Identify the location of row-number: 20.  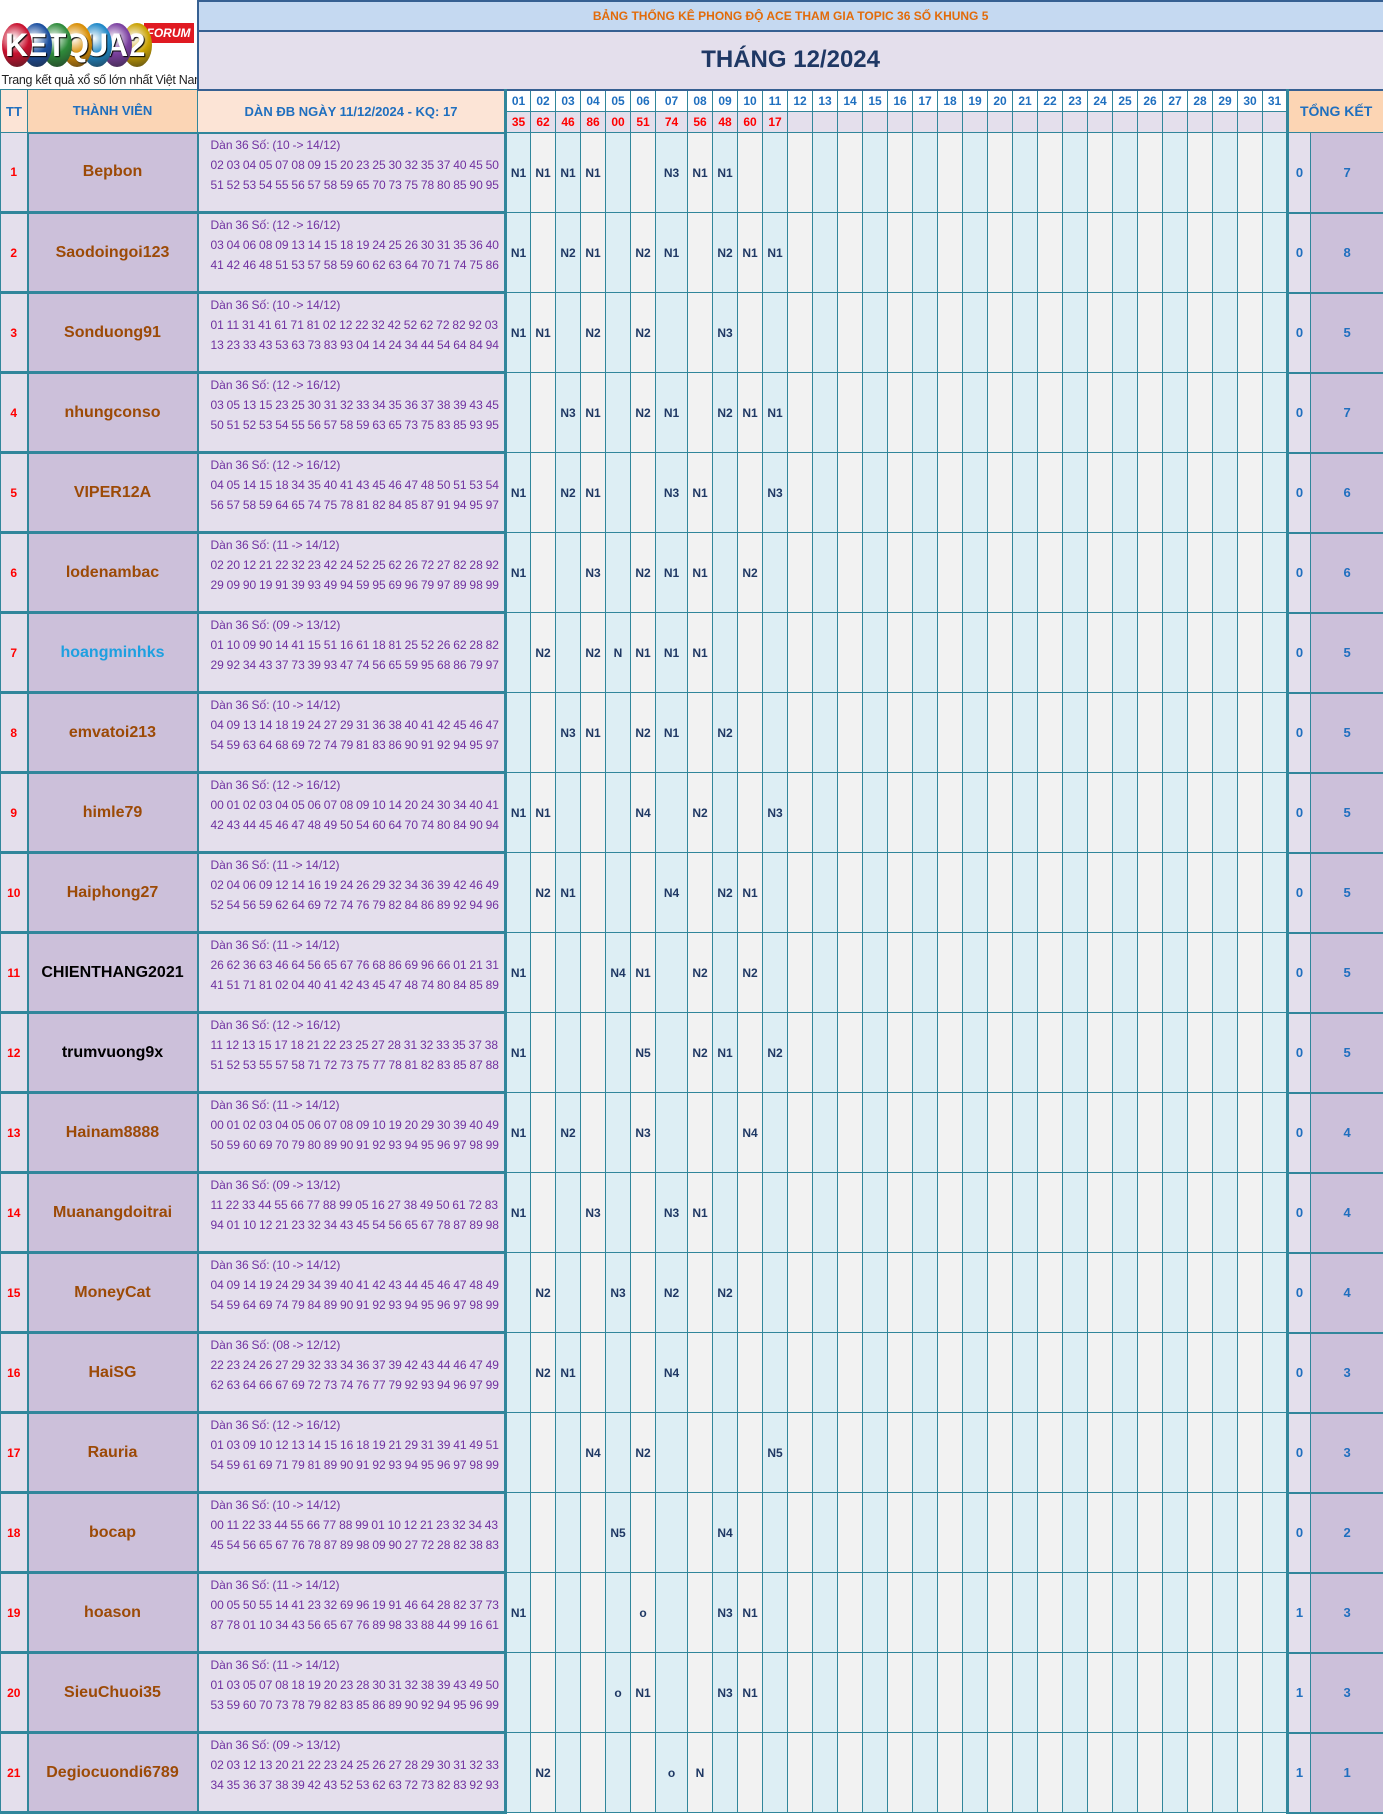
(14, 1693).